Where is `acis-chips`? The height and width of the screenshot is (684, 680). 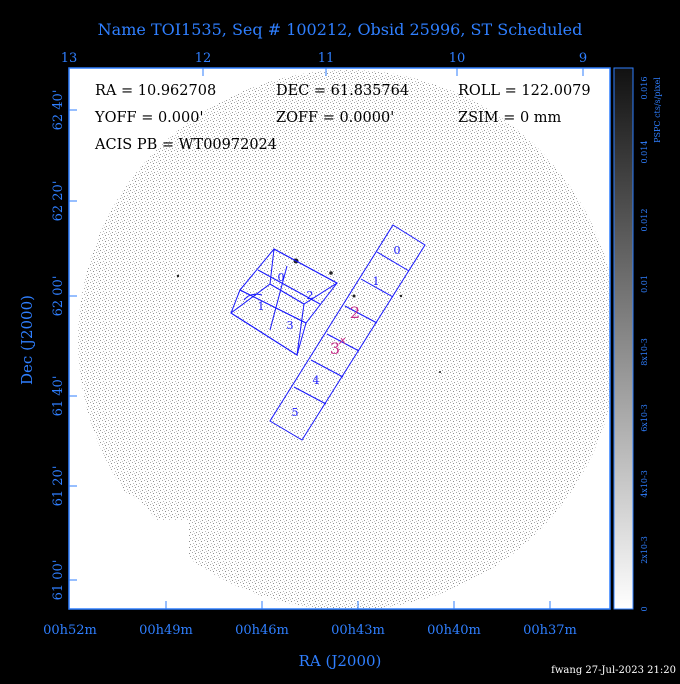 acis-chips is located at coordinates (328, 332).